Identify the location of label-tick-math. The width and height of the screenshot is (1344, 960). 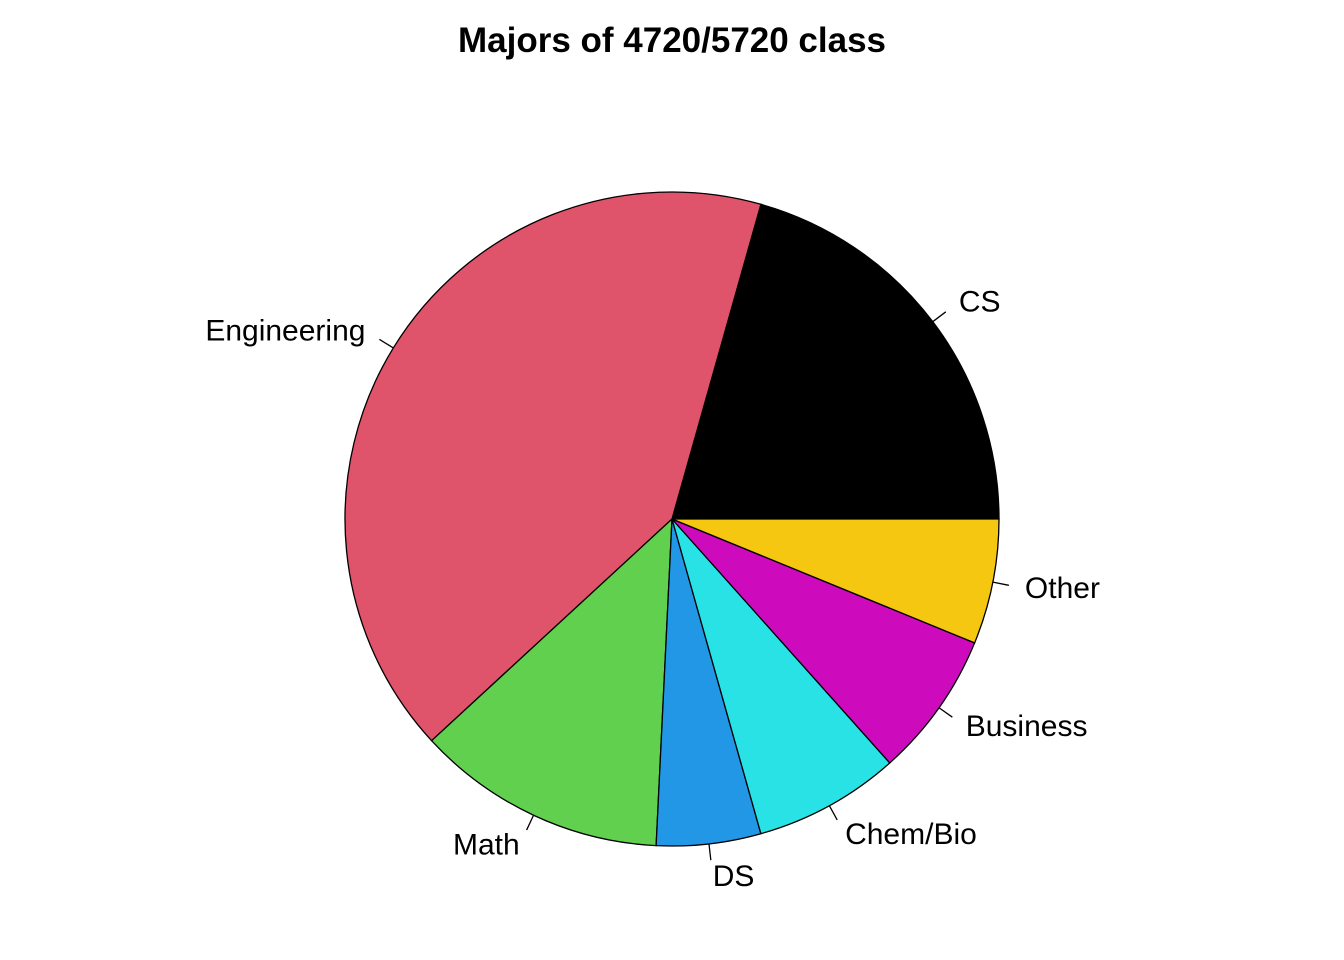
(530, 822).